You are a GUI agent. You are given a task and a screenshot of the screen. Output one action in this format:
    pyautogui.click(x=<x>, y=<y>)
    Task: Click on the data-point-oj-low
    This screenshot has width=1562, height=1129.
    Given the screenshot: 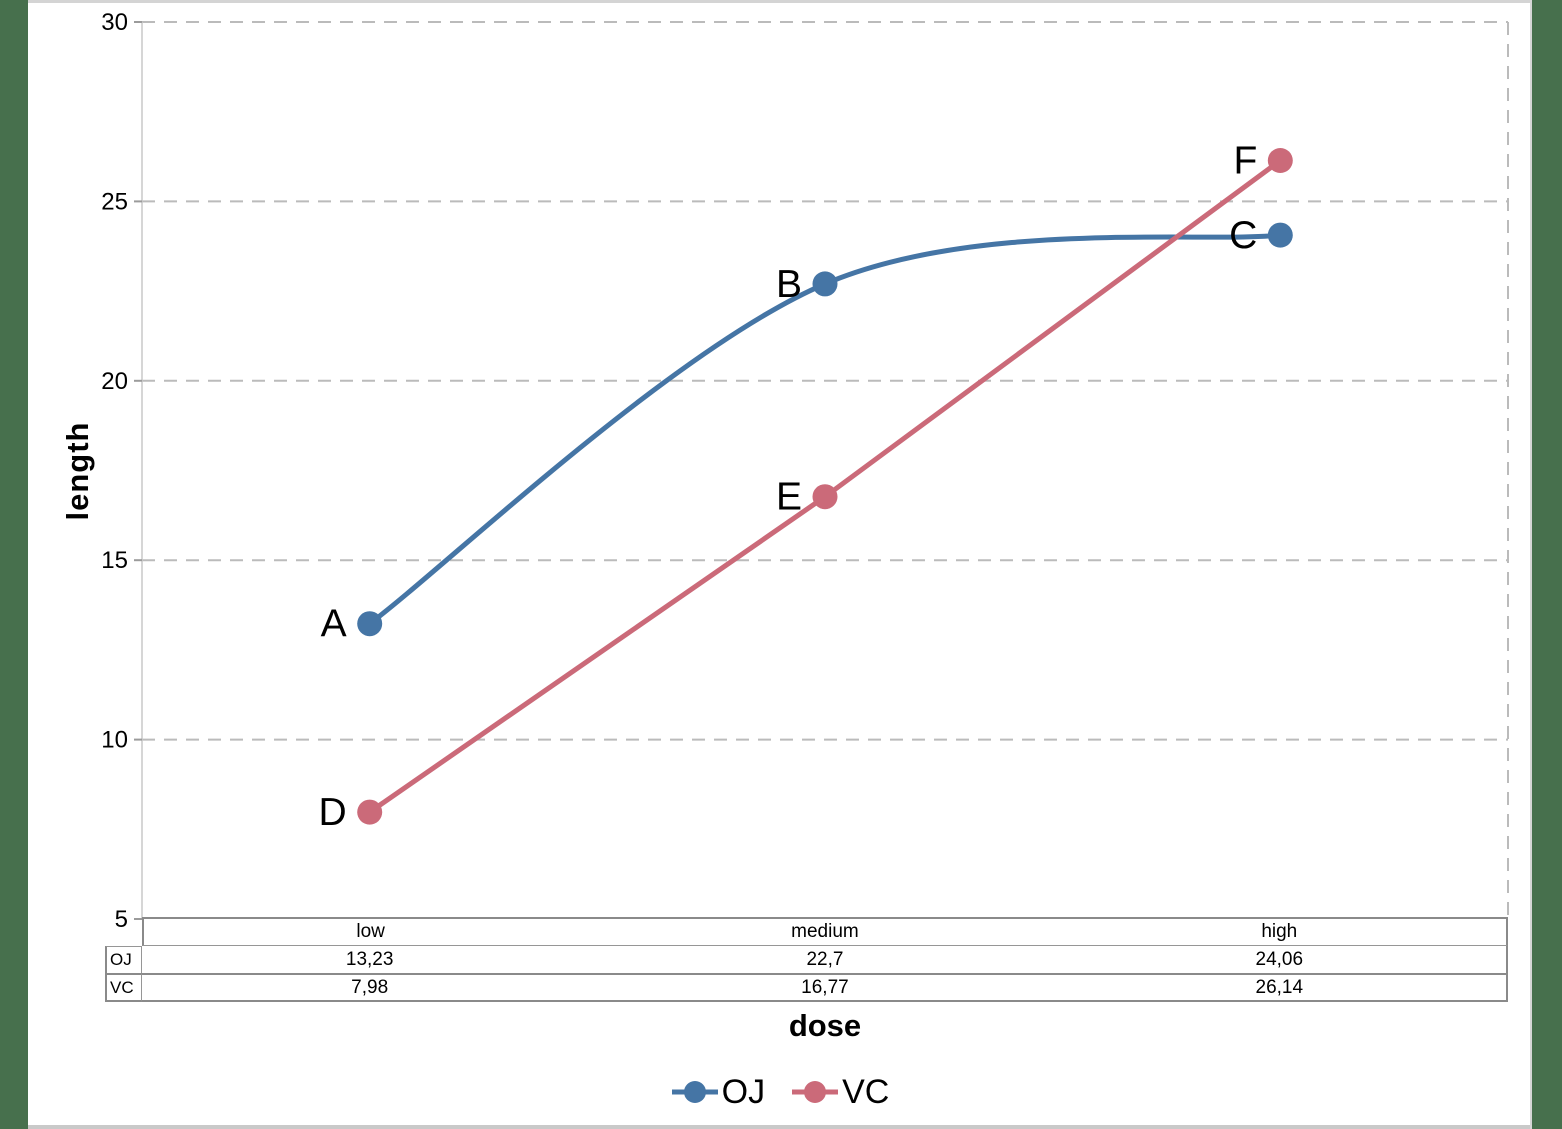 What is the action you would take?
    pyautogui.click(x=370, y=624)
    